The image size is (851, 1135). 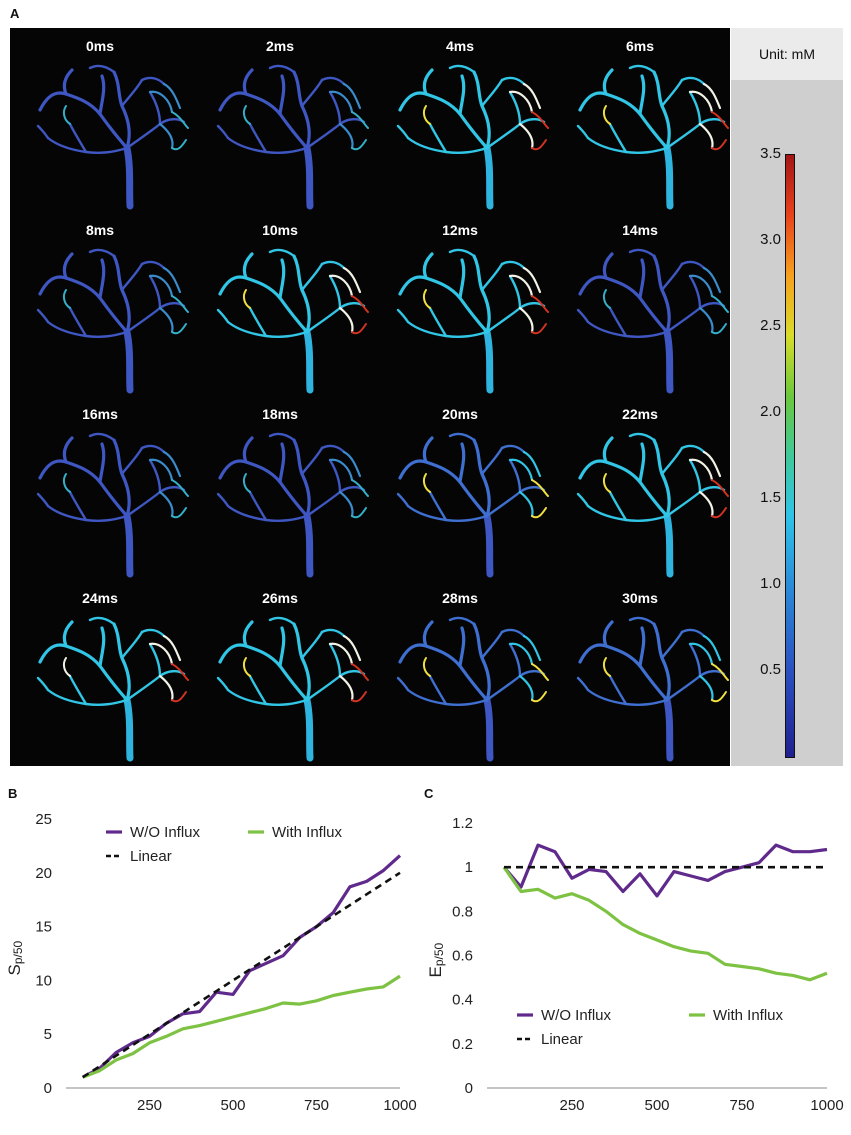 I want to click on frame-time-label: 26ms, so click(x=280, y=598).